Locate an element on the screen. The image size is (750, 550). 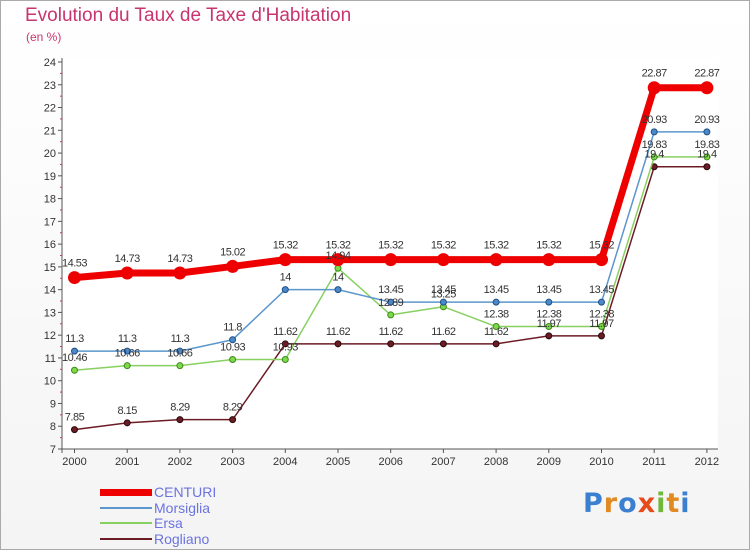
data-label: 8.15 is located at coordinates (127, 411).